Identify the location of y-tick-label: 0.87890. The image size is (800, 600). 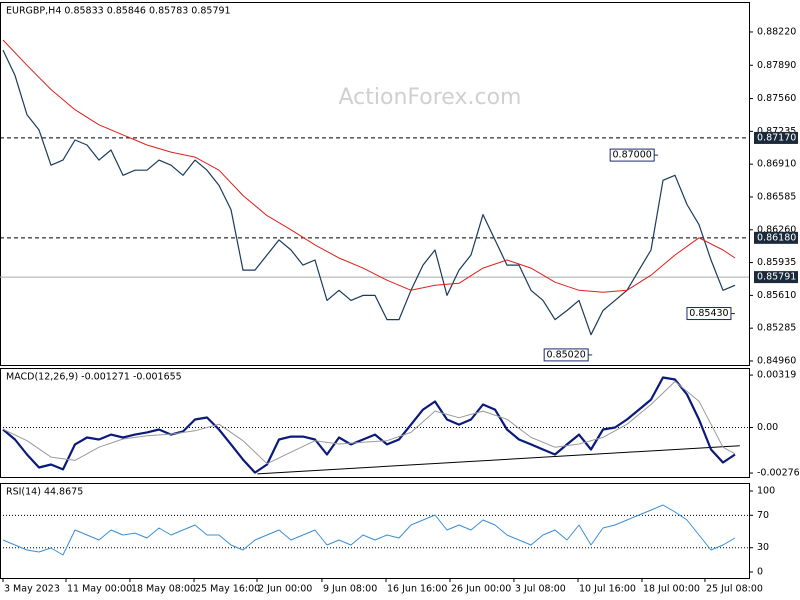
(776, 65).